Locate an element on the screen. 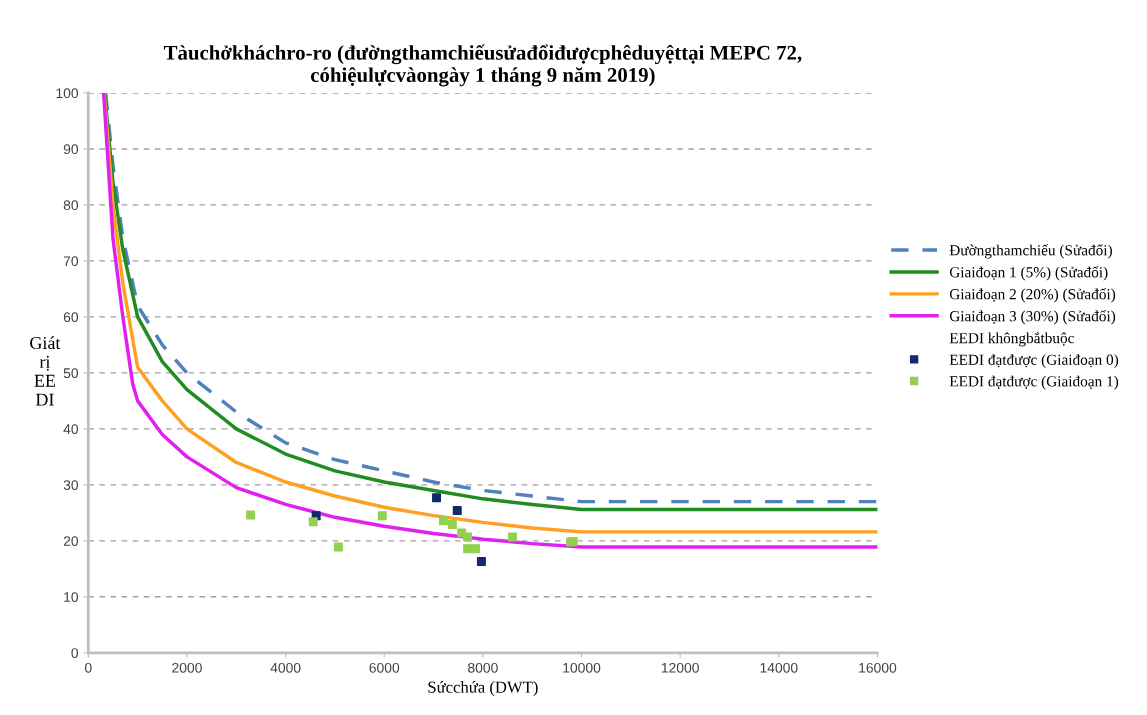  x-tick-label: 14000 is located at coordinates (779, 667).